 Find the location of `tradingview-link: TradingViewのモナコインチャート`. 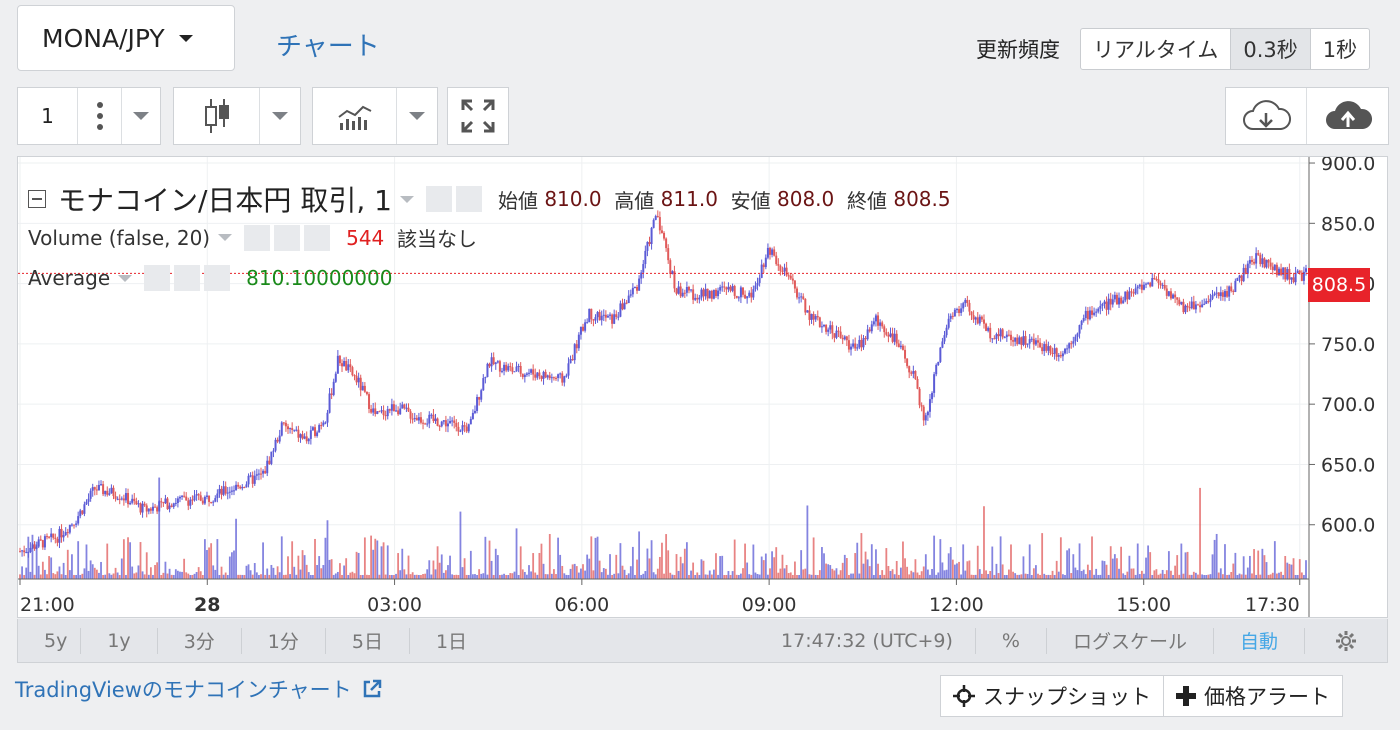

tradingview-link: TradingViewのモナコインチャート is located at coordinates (198, 689).